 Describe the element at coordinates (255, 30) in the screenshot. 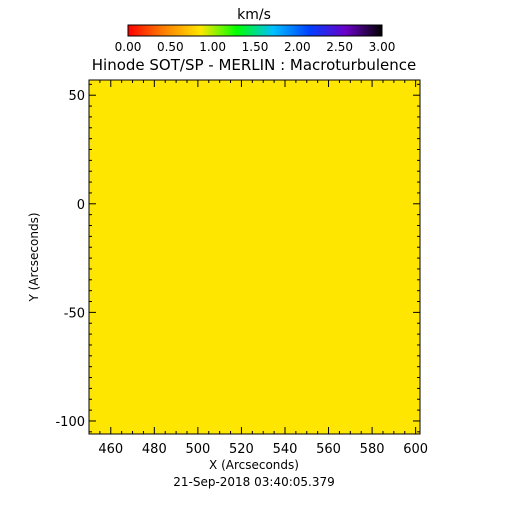

I see `colorbar` at that location.